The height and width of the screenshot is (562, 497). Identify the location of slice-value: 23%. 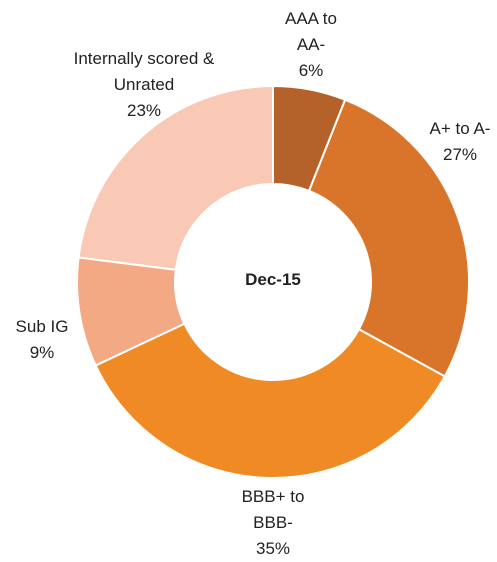
(144, 110).